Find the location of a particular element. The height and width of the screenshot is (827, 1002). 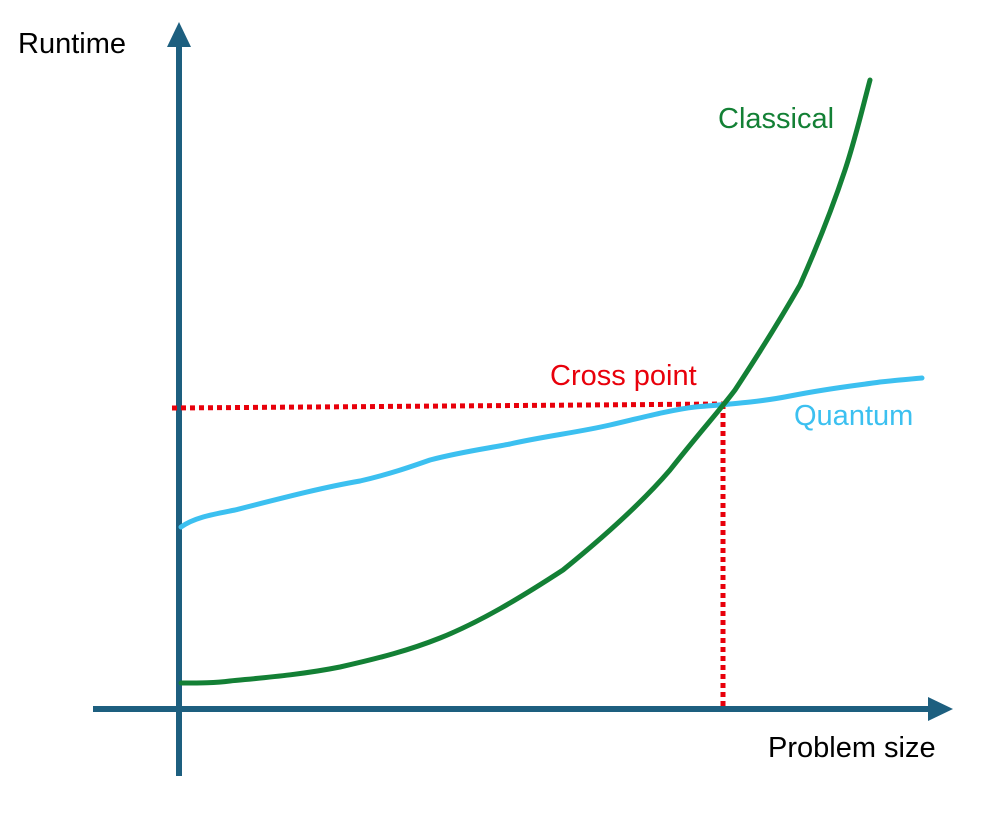

cross-point-horizontal-guide is located at coordinates (447, 406).